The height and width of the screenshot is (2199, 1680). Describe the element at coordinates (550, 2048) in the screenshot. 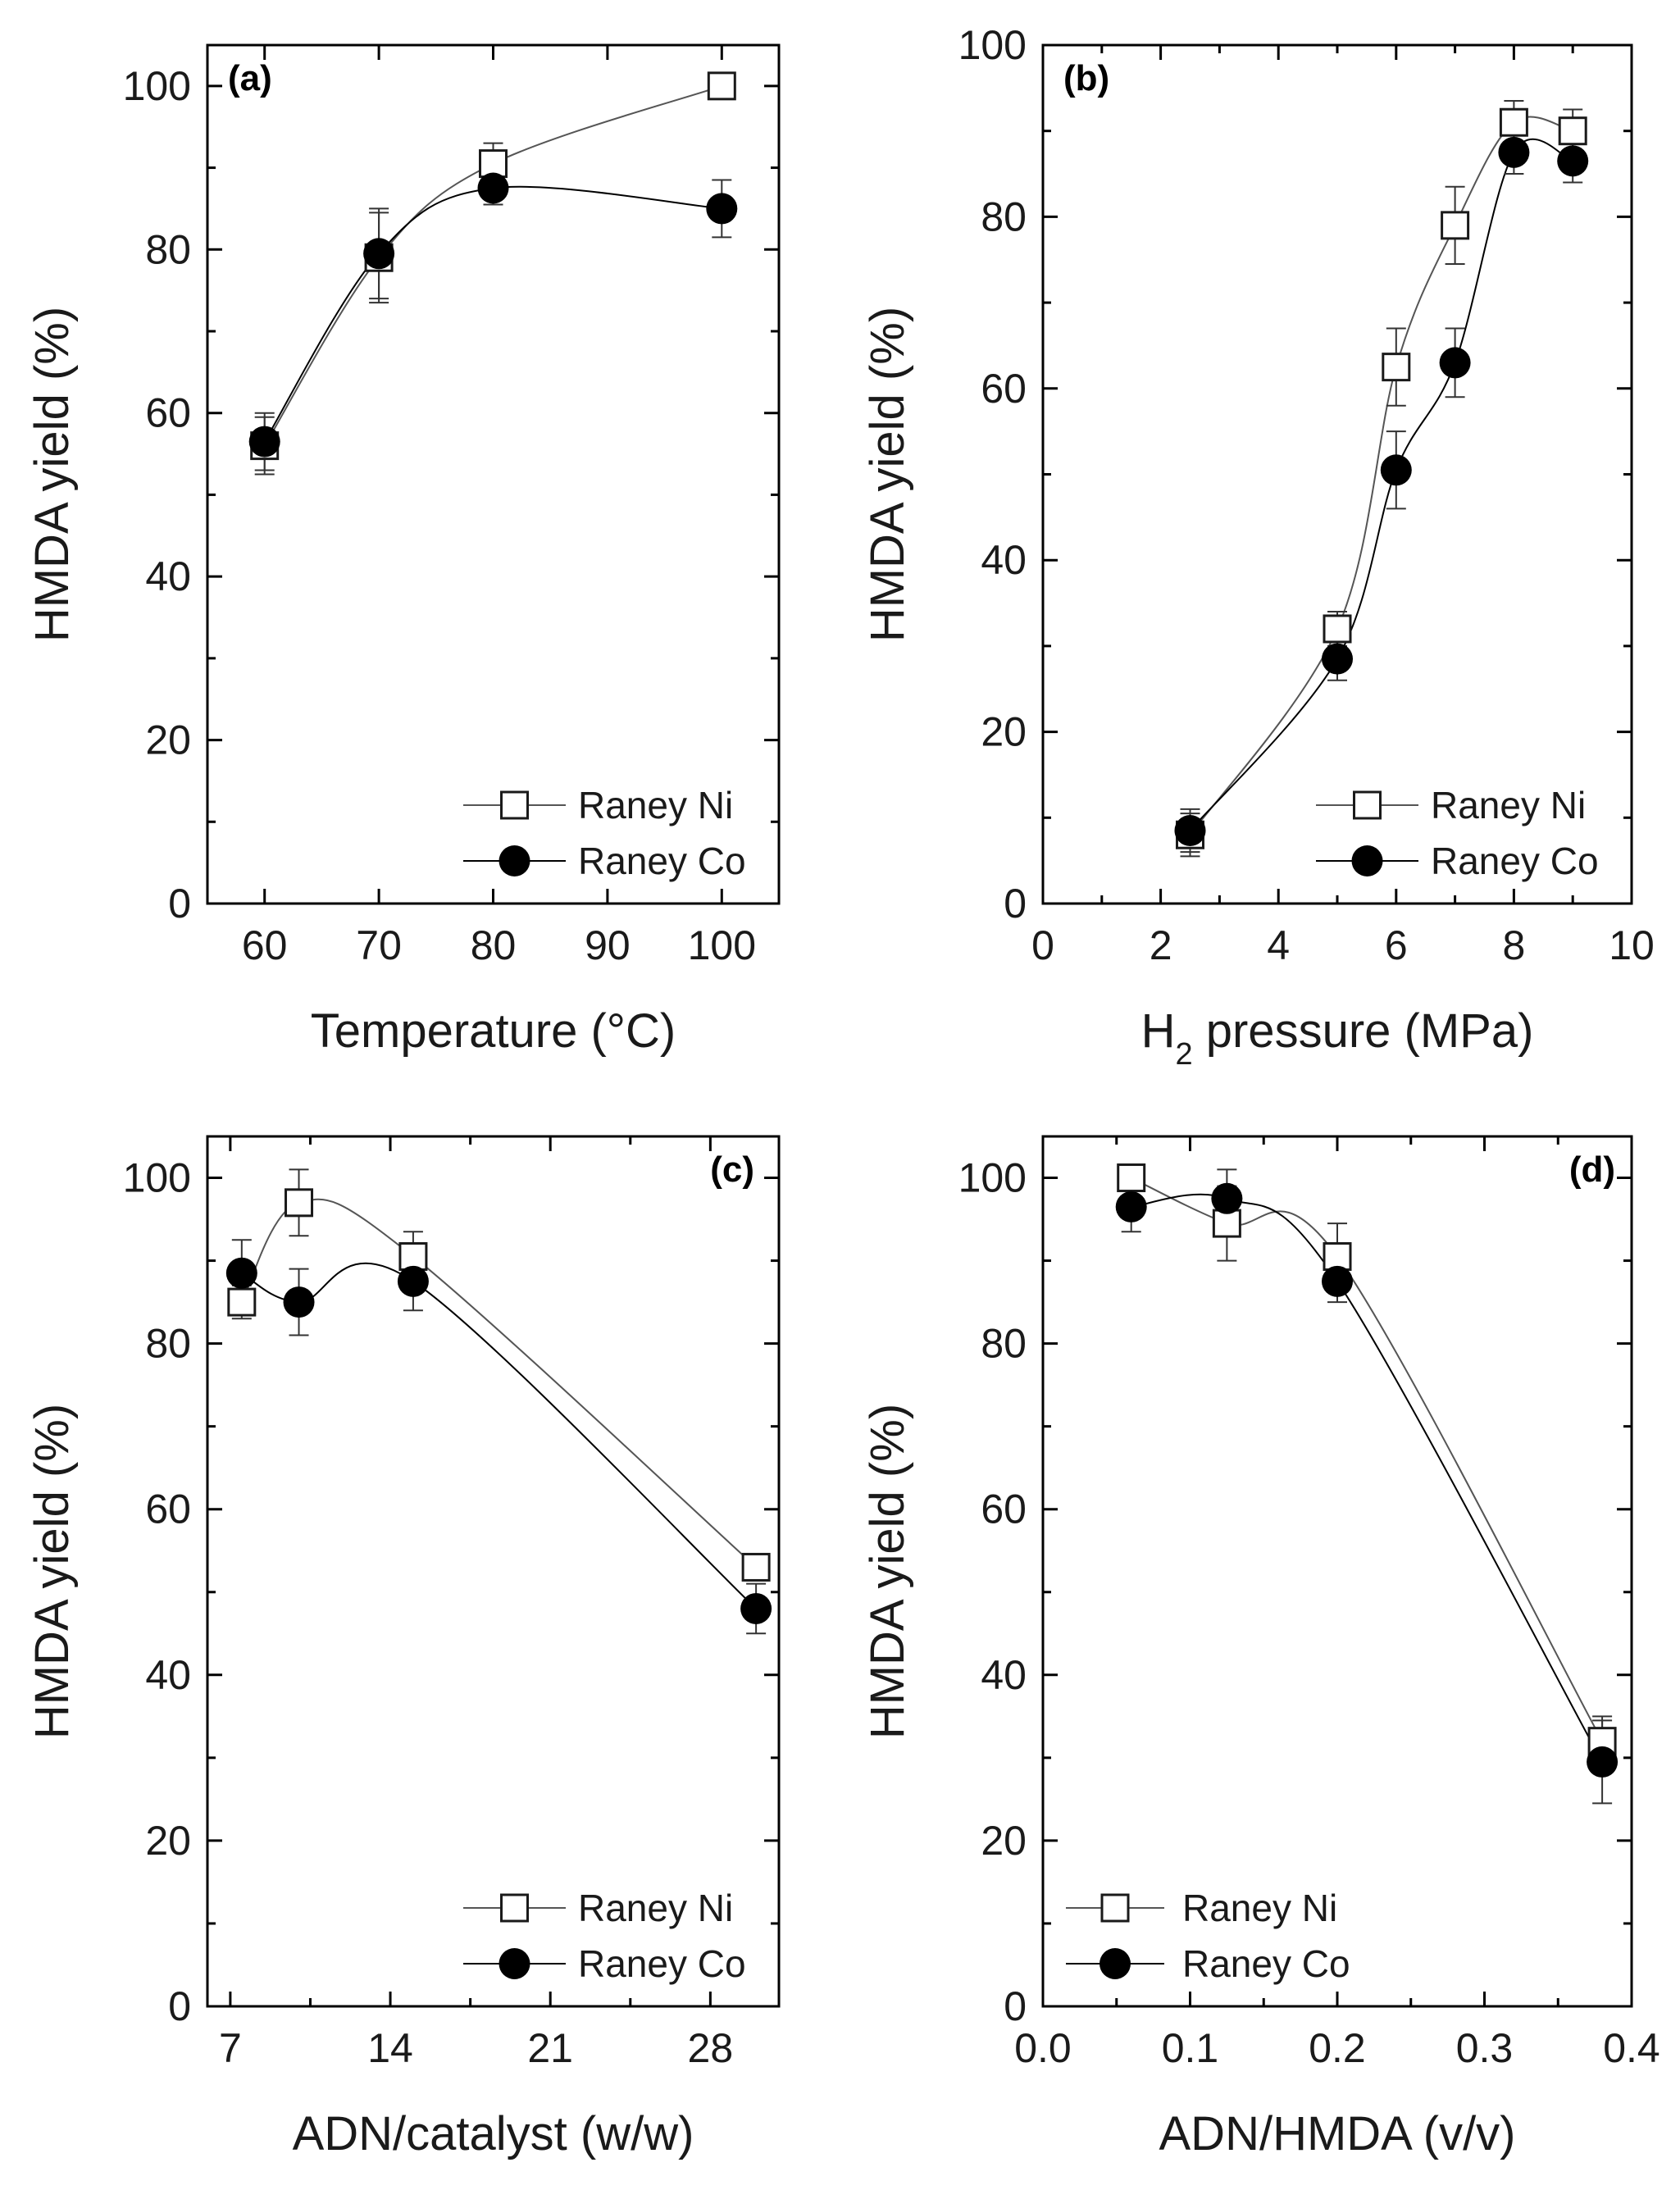

I see `x-tick-label: 21` at that location.